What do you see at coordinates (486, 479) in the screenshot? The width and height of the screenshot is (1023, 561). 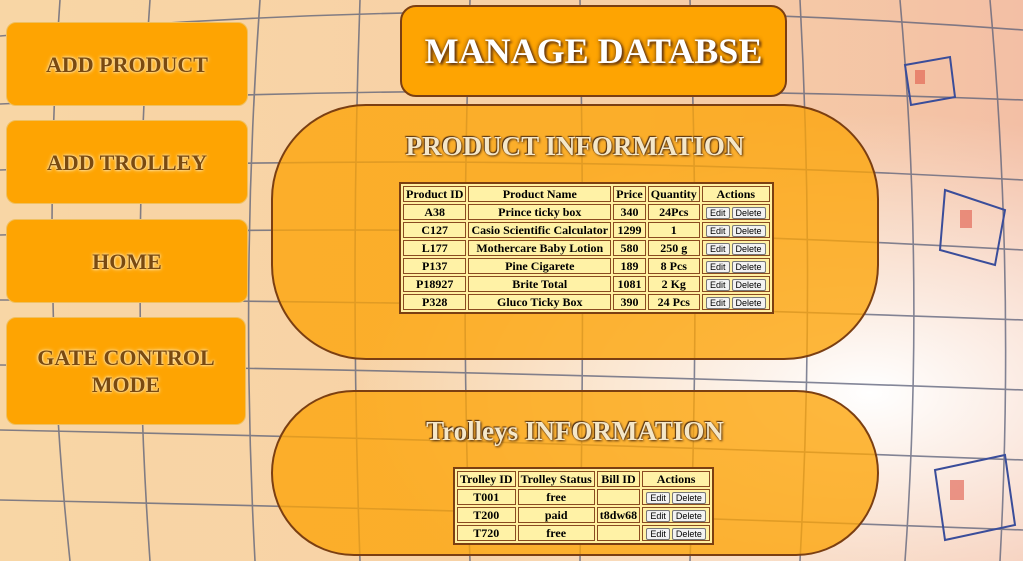 I see `column-header: Trolley ID` at bounding box center [486, 479].